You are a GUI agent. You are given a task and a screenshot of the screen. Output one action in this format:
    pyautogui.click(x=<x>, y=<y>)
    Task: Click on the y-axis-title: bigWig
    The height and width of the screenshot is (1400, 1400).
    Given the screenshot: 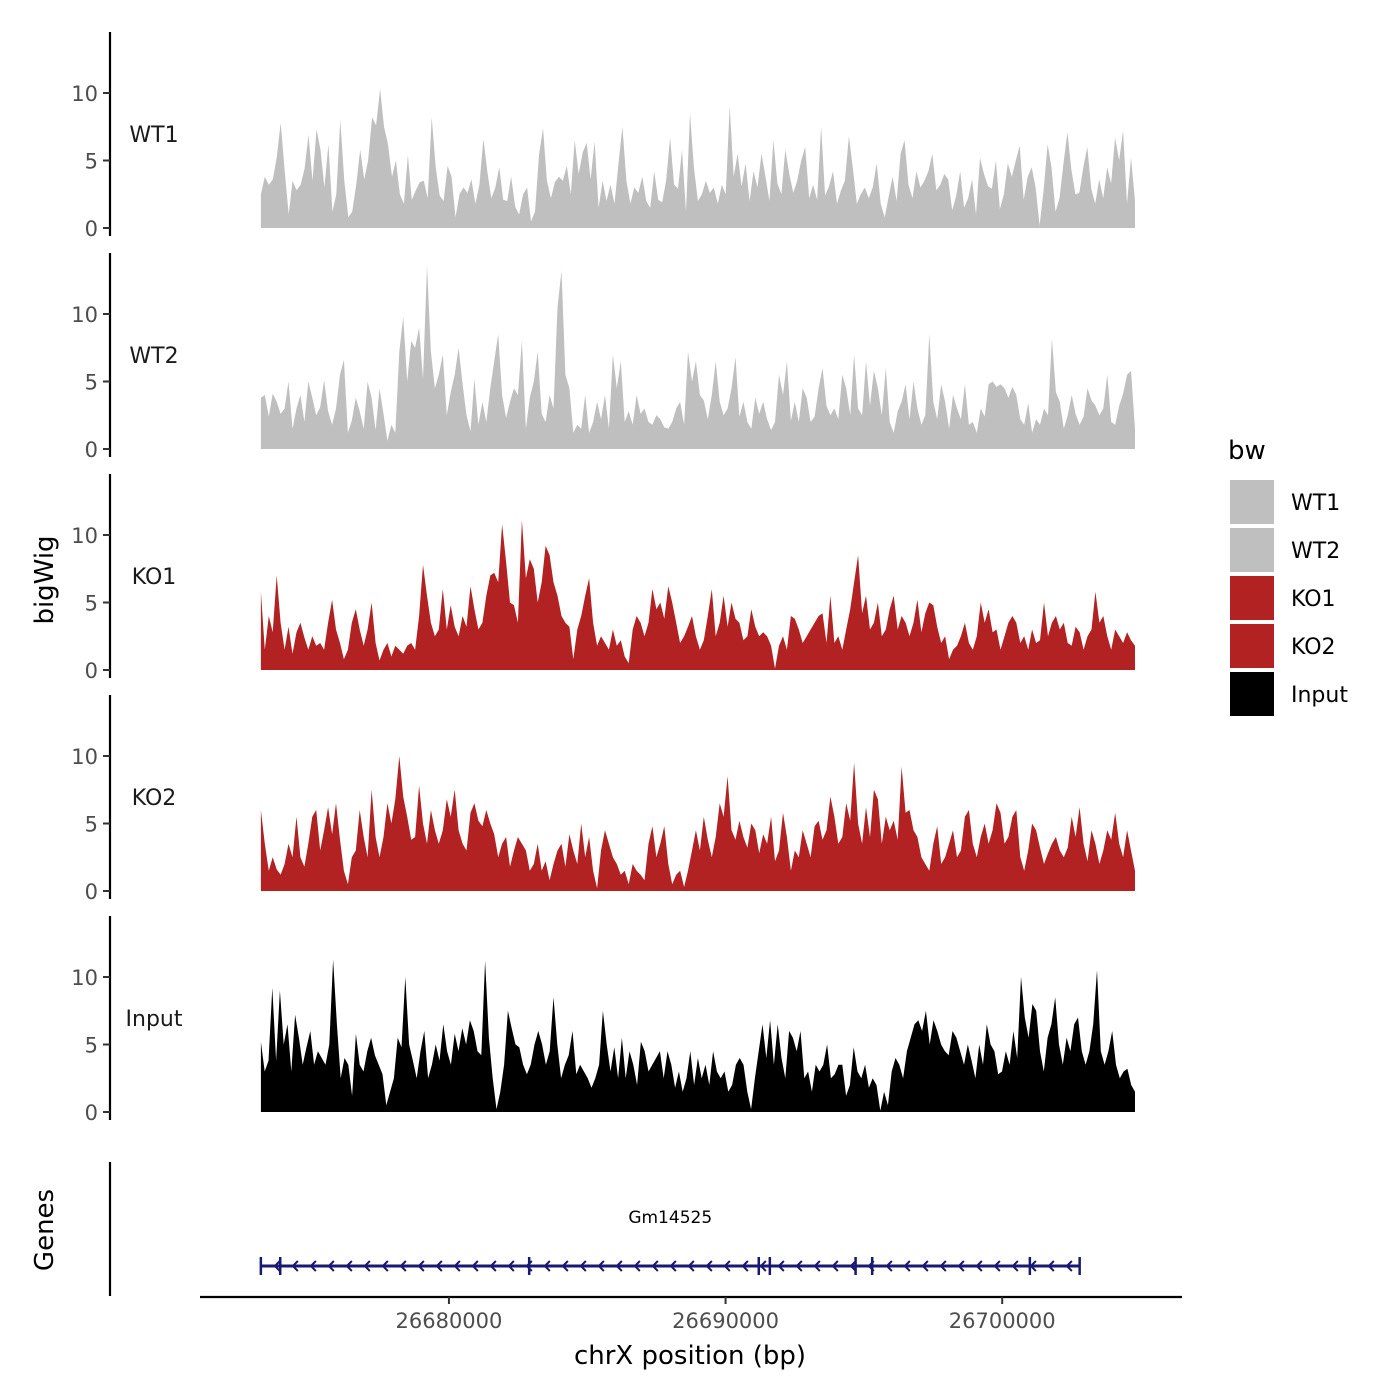 What is the action you would take?
    pyautogui.click(x=45, y=579)
    